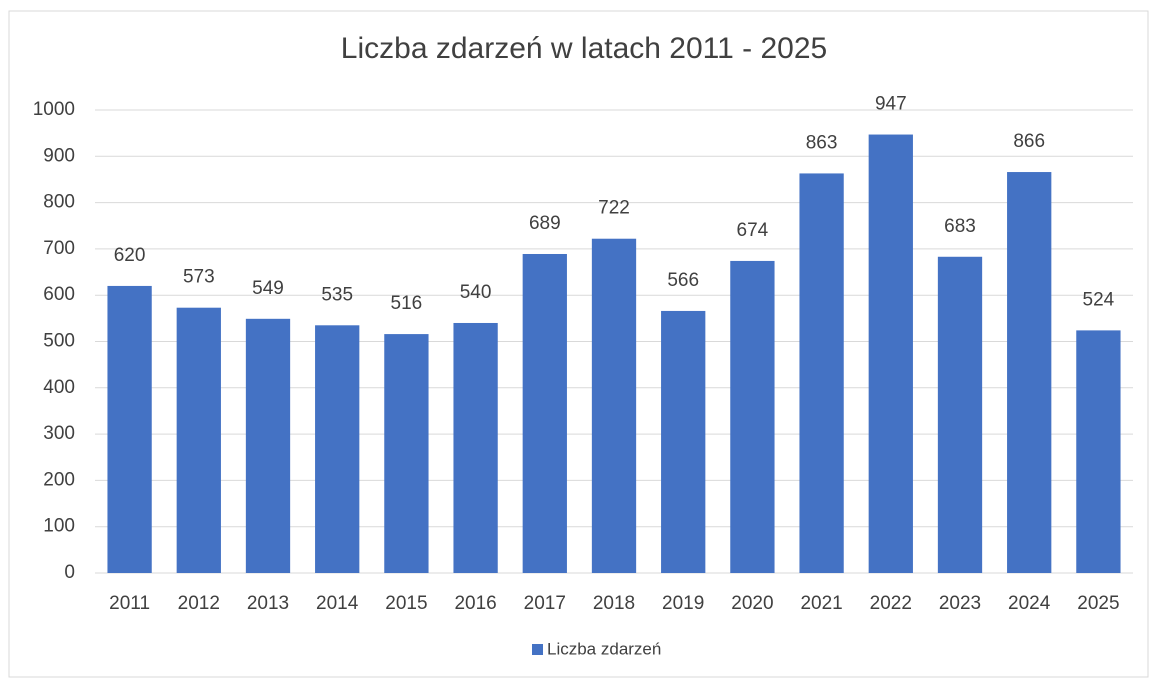 This screenshot has height=683, width=1149. I want to click on data-label: 549, so click(268, 288).